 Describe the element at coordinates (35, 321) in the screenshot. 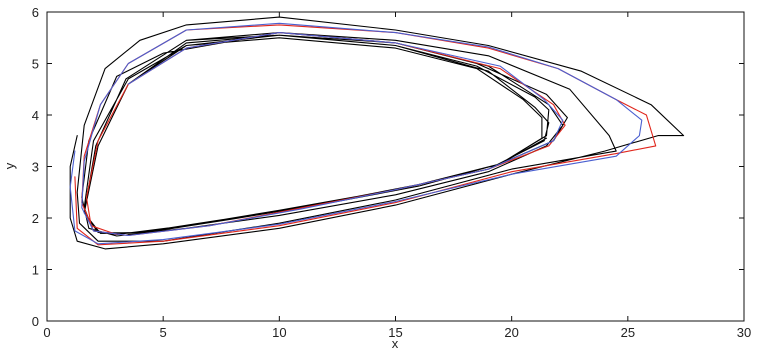

I see `y-tick-label: 0` at that location.